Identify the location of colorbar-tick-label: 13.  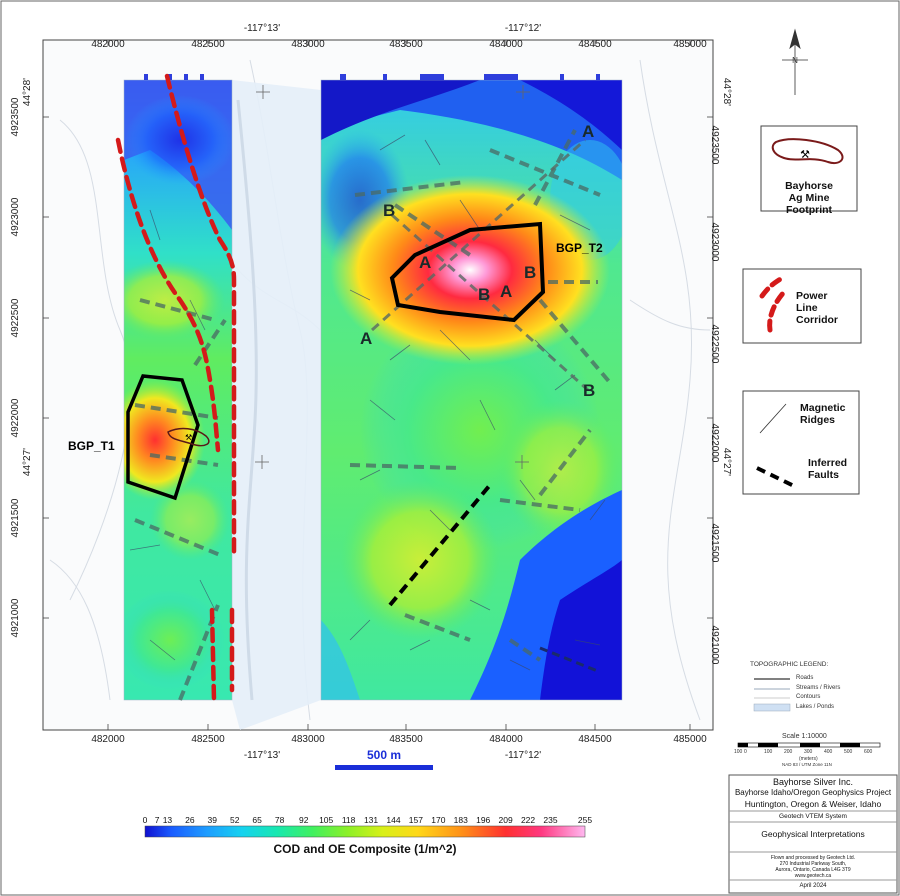
(168, 820).